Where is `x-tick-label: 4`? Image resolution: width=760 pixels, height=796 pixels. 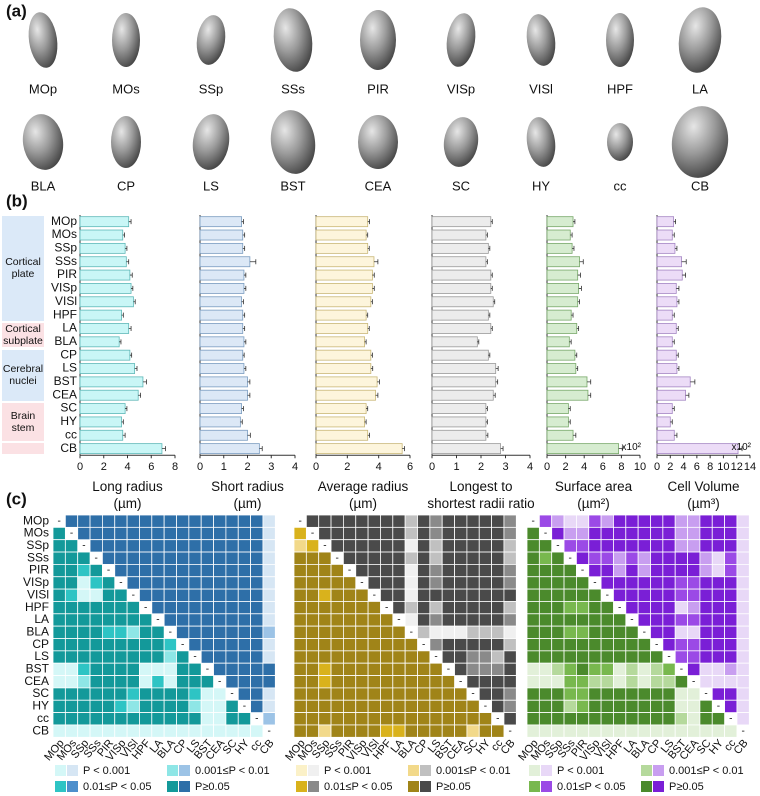
x-tick-label: 4 is located at coordinates (584, 467).